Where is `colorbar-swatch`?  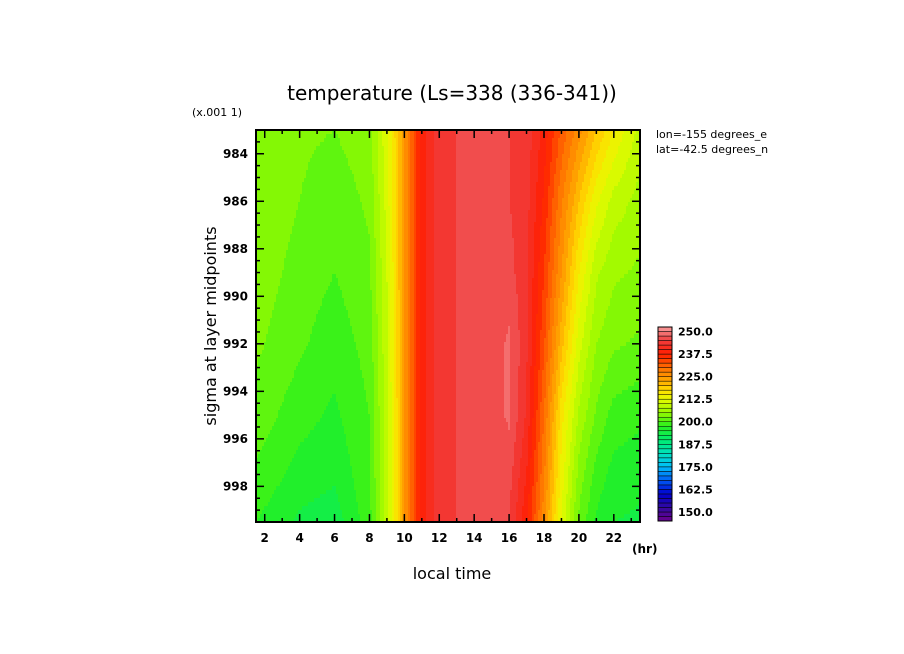 colorbar-swatch is located at coordinates (665, 519).